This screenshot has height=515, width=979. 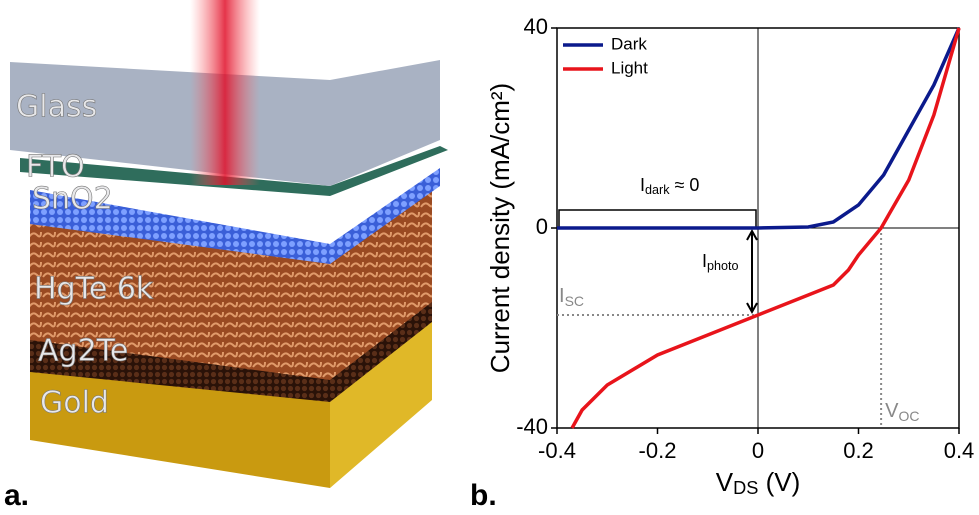 I want to click on isc-label-sub: SC, so click(x=574, y=301).